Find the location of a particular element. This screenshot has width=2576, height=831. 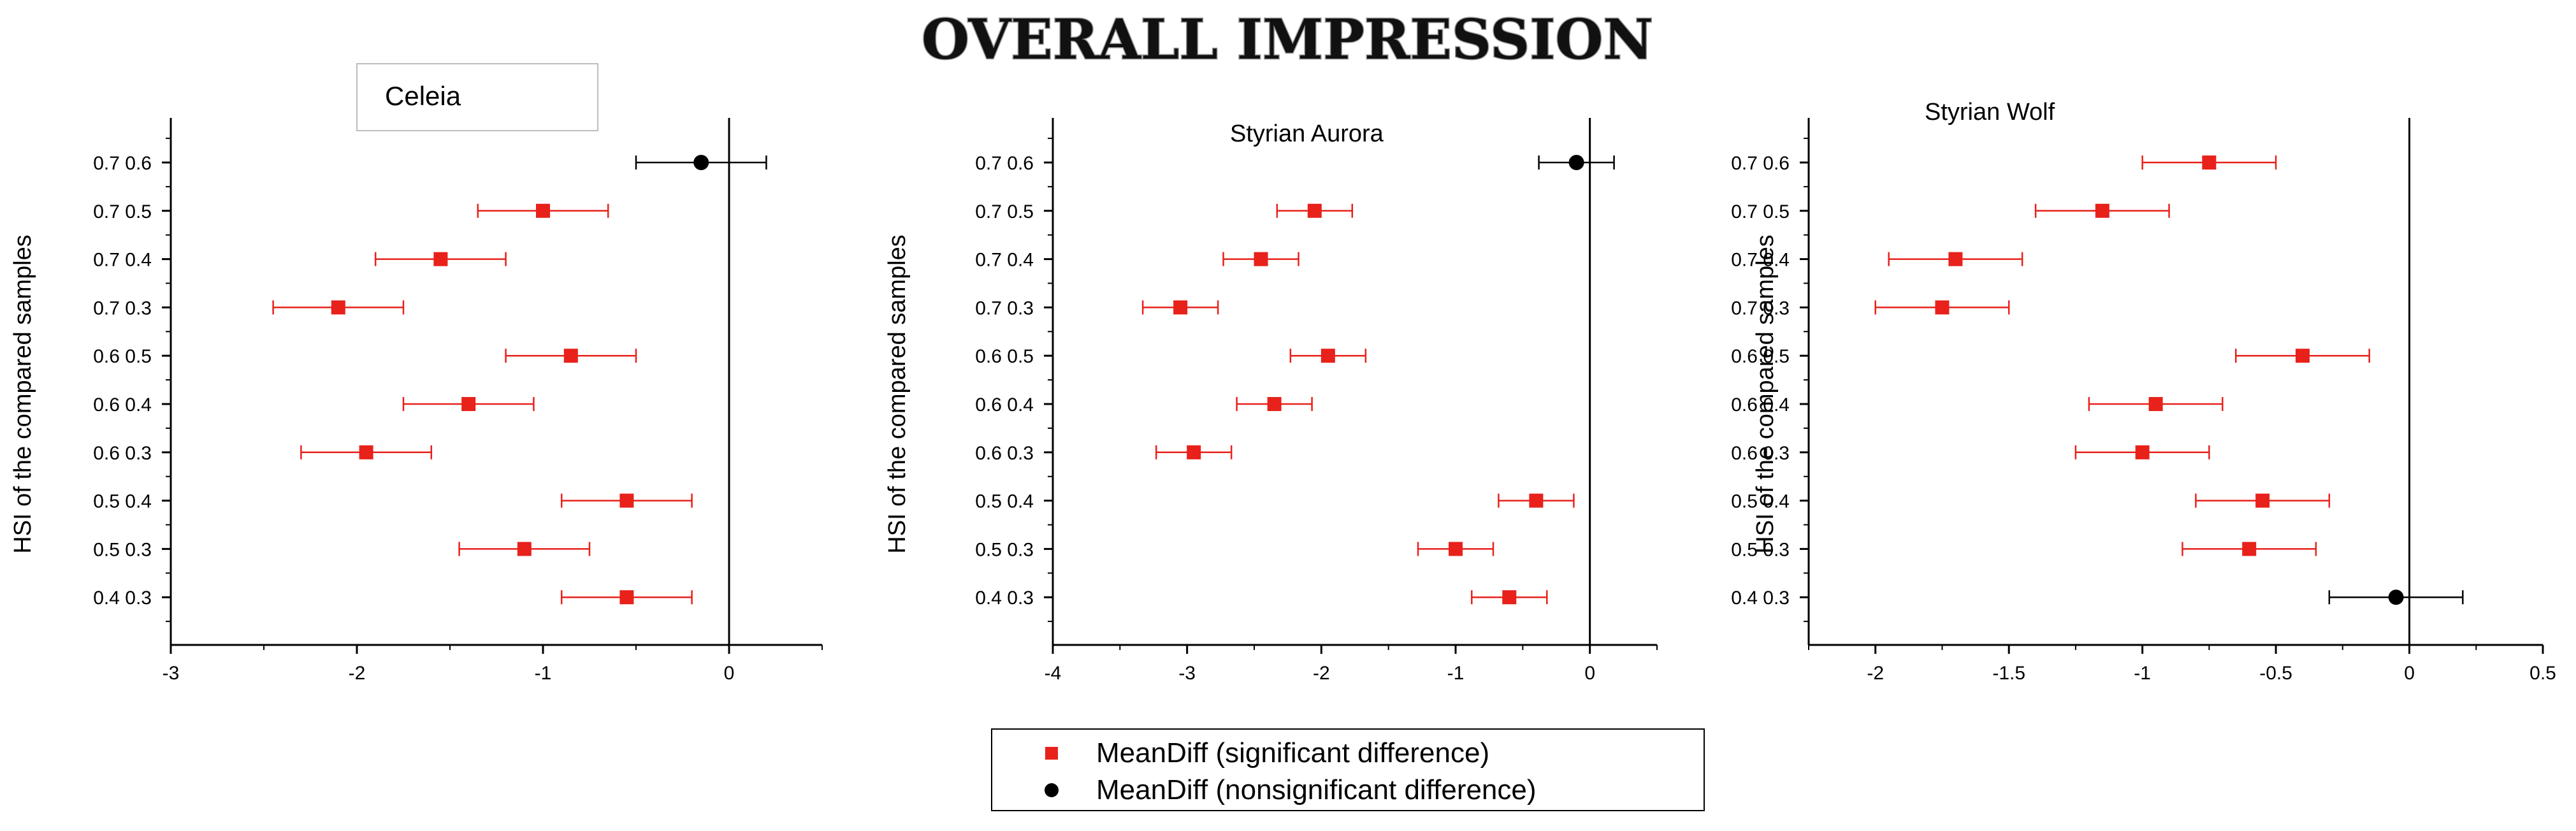

legend-label: MeanDiff (significant difference) is located at coordinates (1292, 753).